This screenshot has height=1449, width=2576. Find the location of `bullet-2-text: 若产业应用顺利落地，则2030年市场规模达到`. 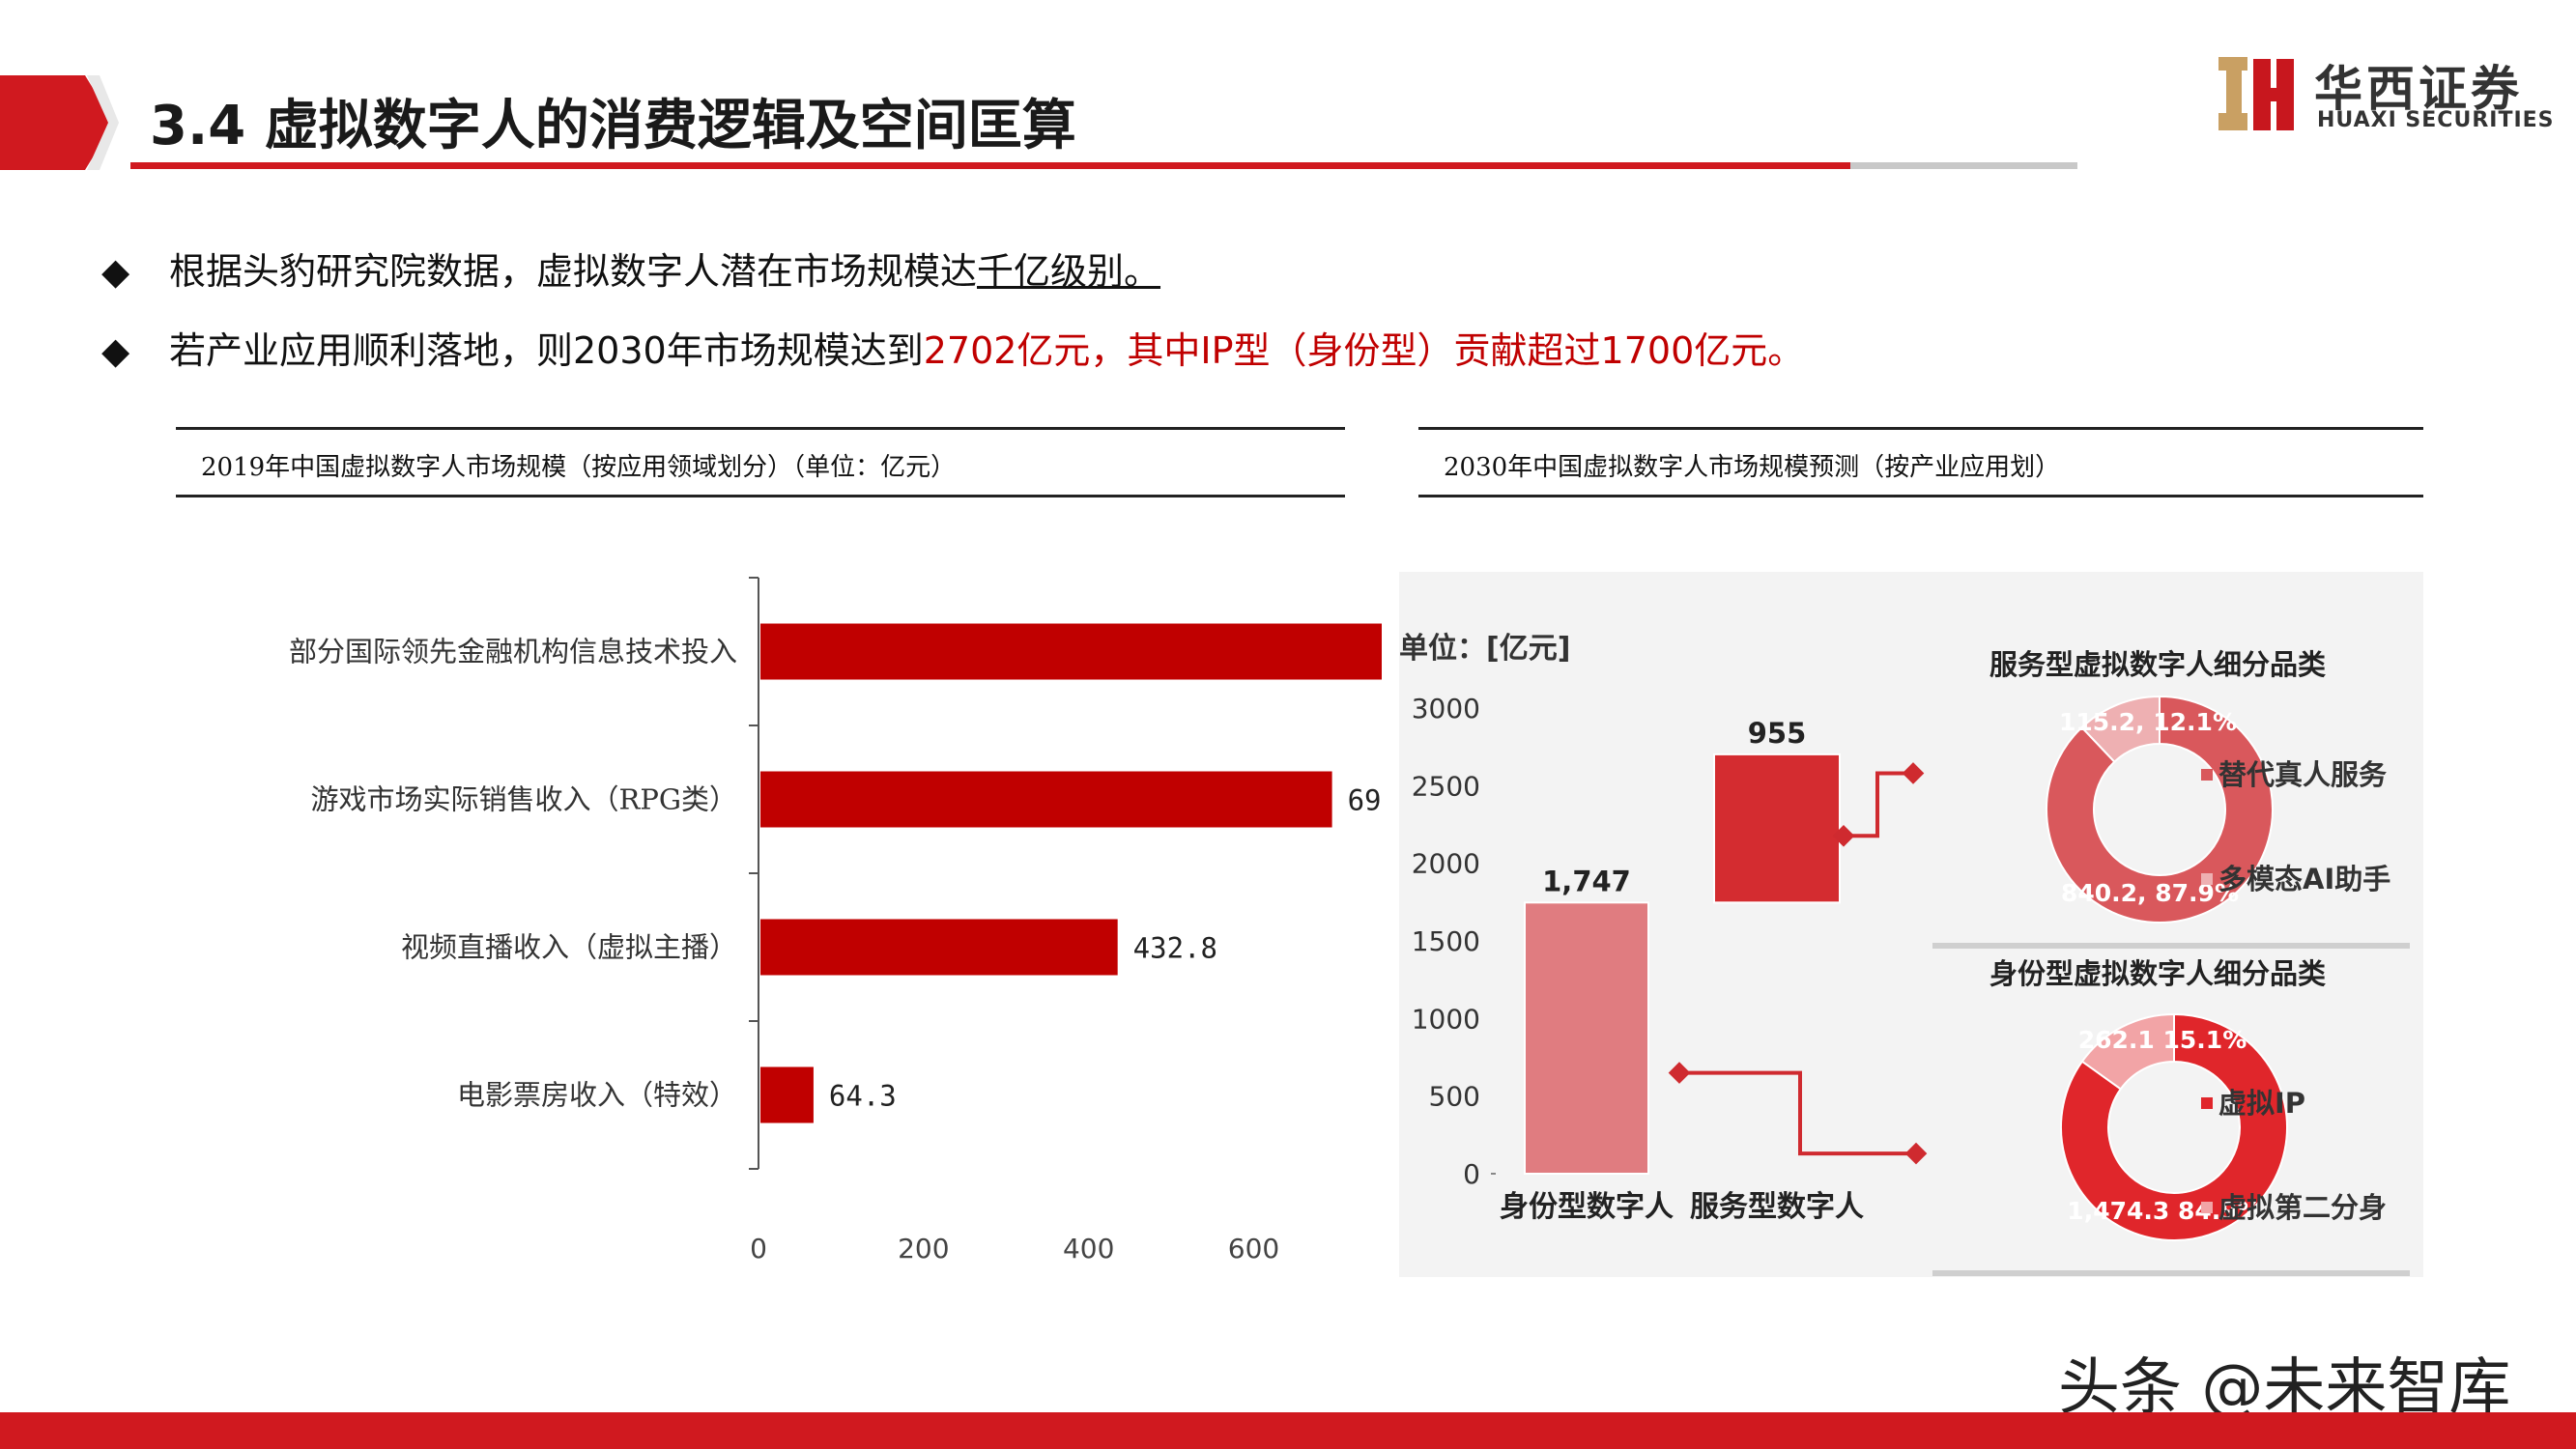

bullet-2-text: 若产业应用顺利落地，则2030年市场规模达到 is located at coordinates (546, 350).